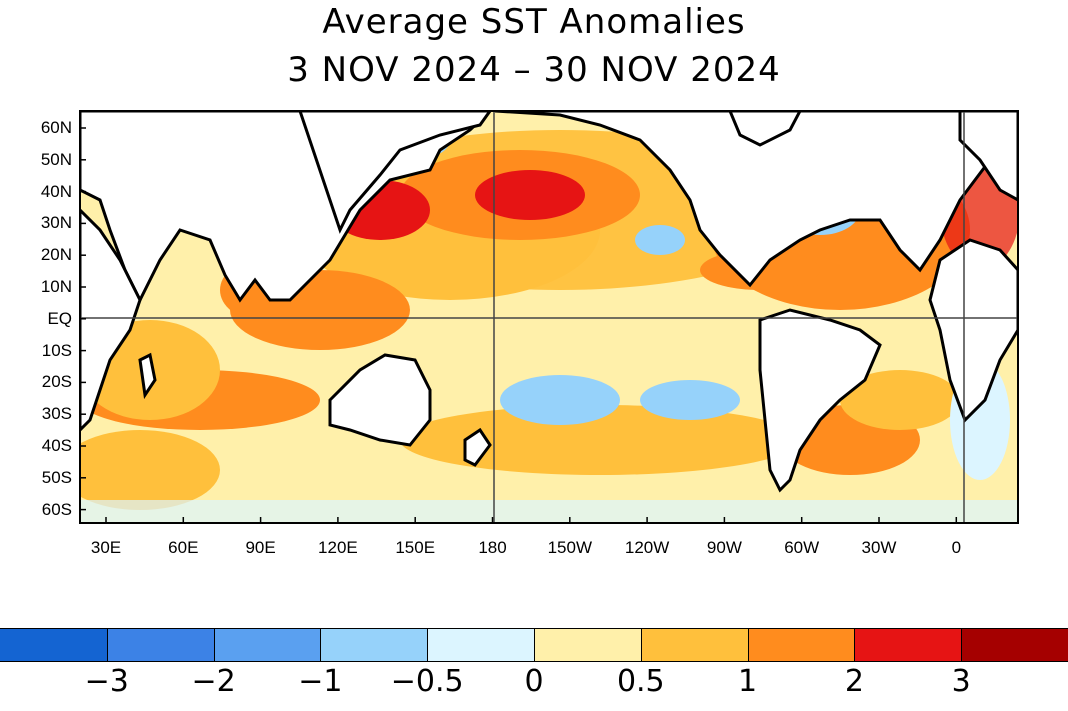 This screenshot has width=1068, height=711. What do you see at coordinates (56, 445) in the screenshot?
I see `lat-label: 40S` at bounding box center [56, 445].